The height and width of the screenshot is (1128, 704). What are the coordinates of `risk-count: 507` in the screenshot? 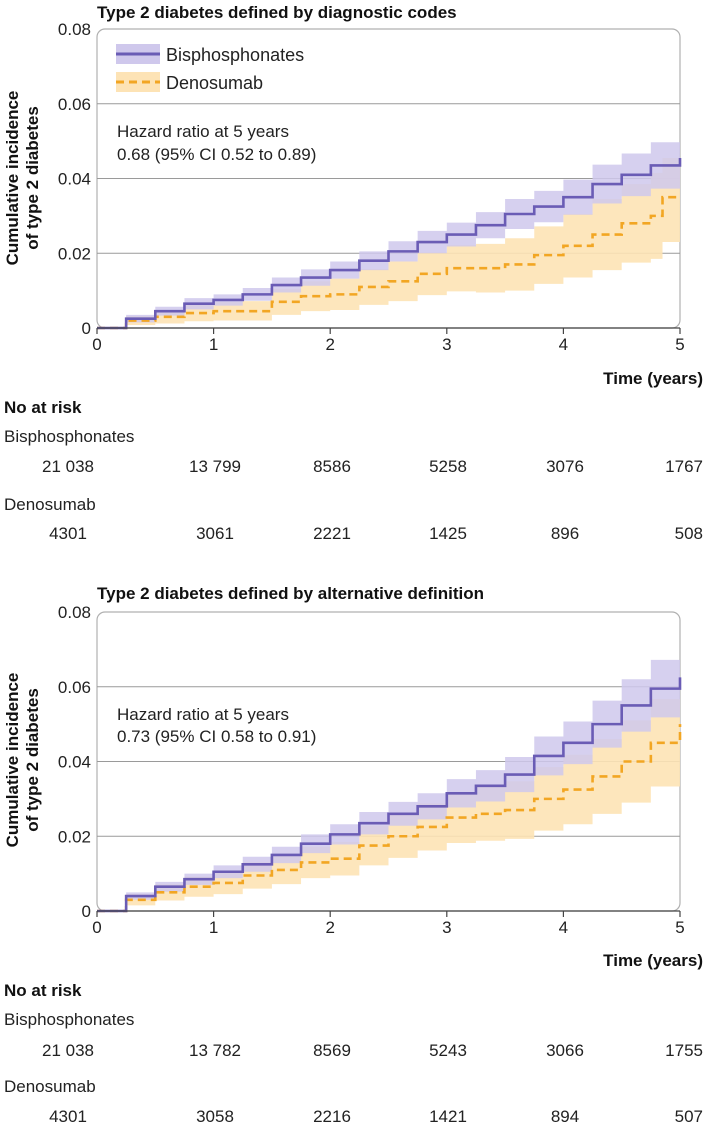 It's located at (689, 1116).